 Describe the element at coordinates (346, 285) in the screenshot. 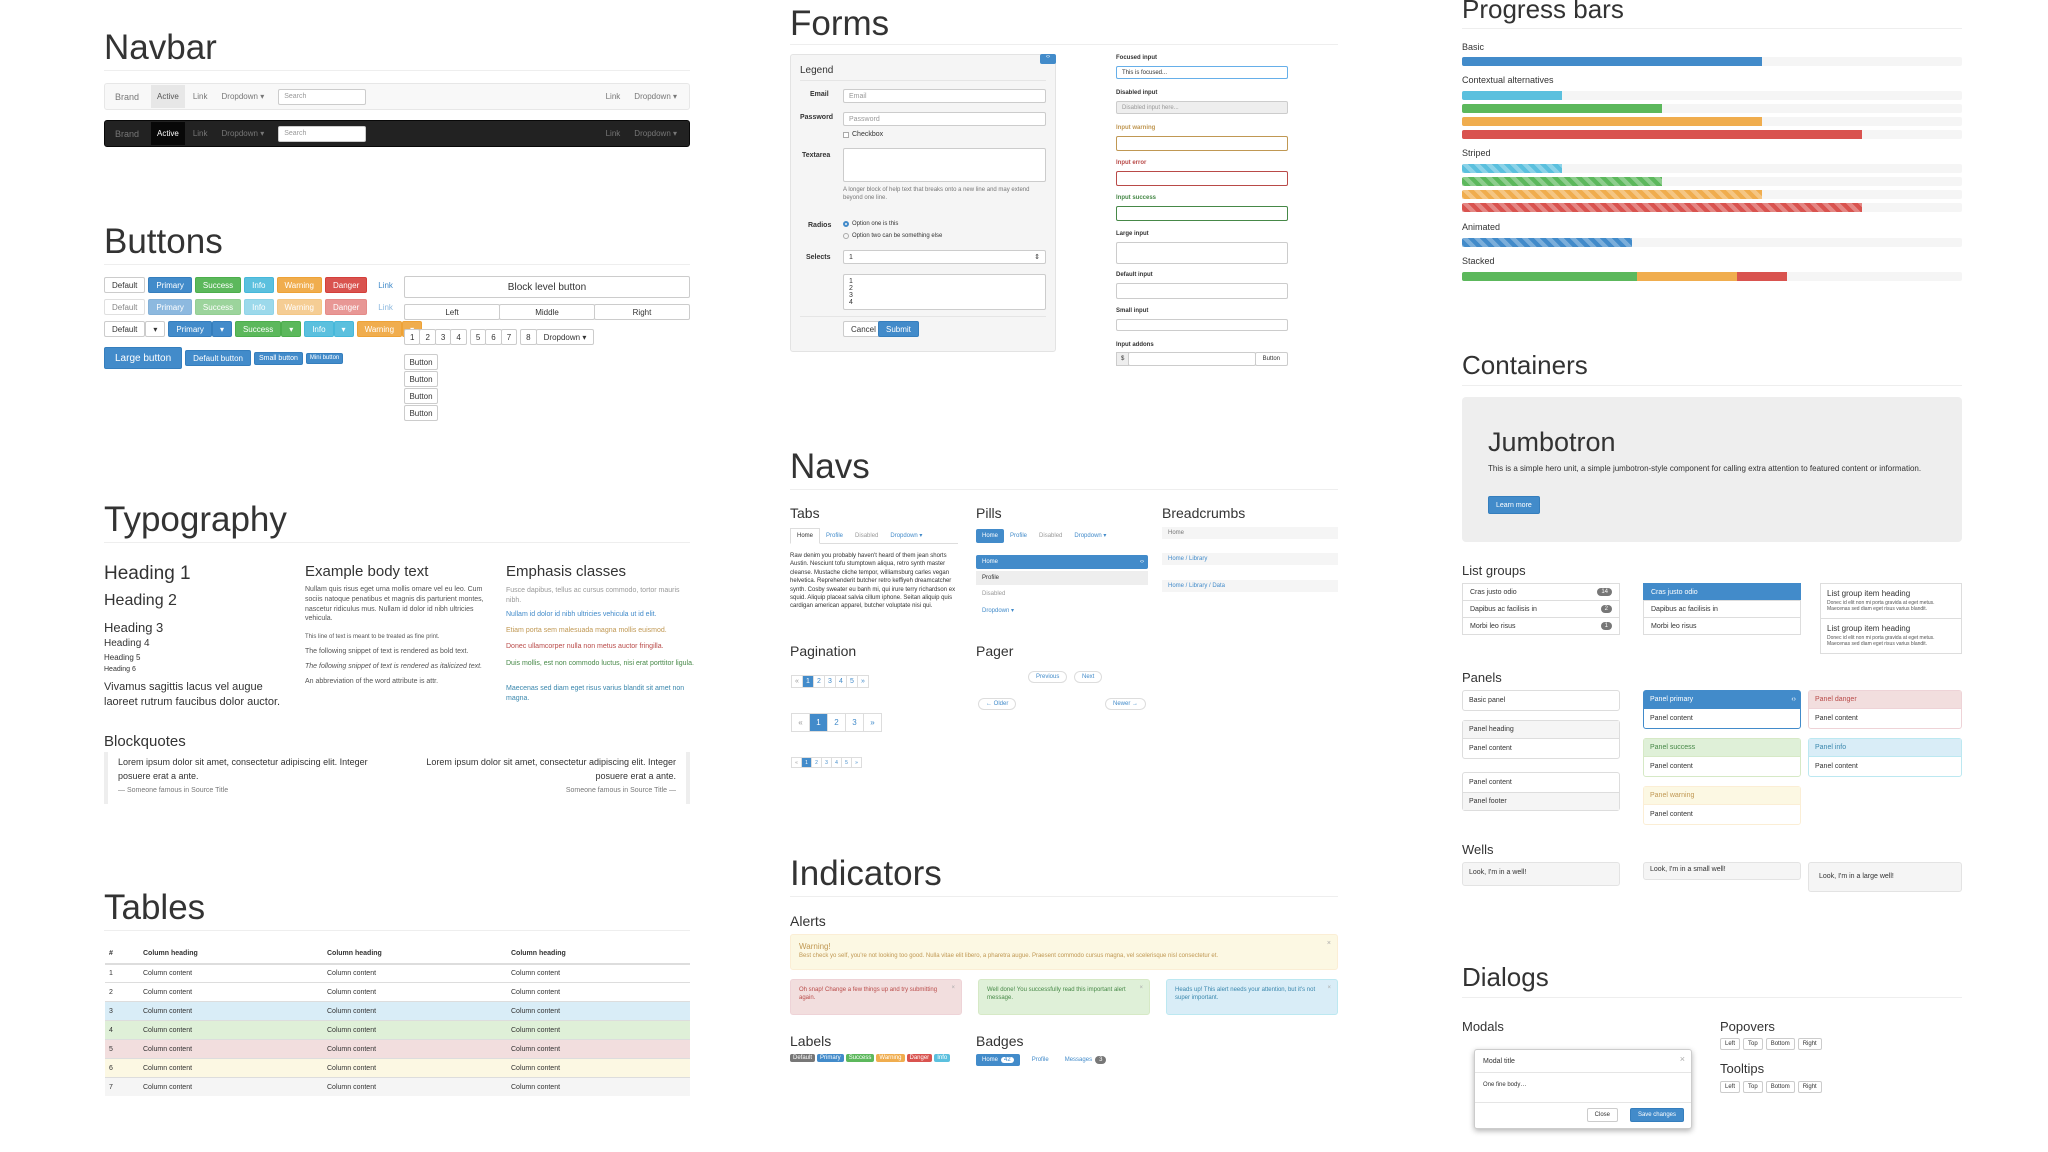

I see `danger-button: Danger` at that location.